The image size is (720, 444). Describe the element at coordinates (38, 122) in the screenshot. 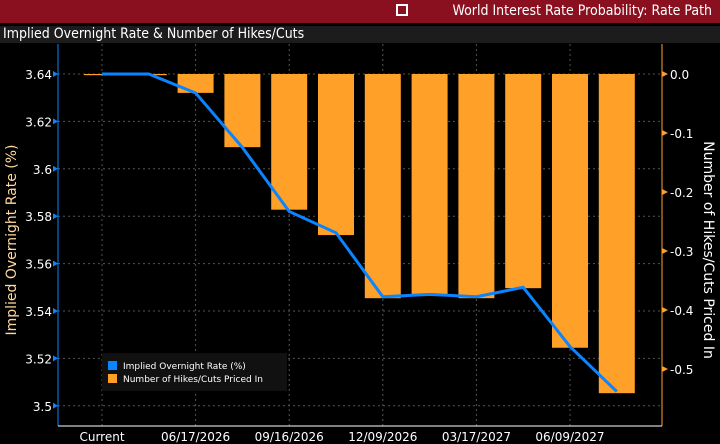

I see `left-tick-label: 3.62` at that location.